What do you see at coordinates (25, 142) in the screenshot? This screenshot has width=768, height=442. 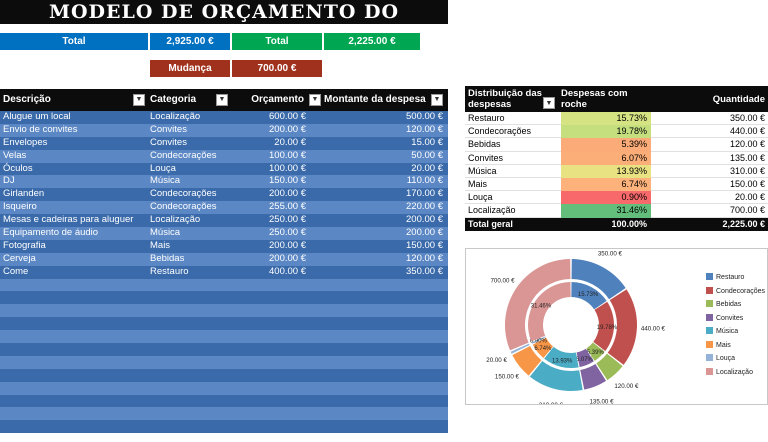 I see `cell-description: Envelopes` at bounding box center [25, 142].